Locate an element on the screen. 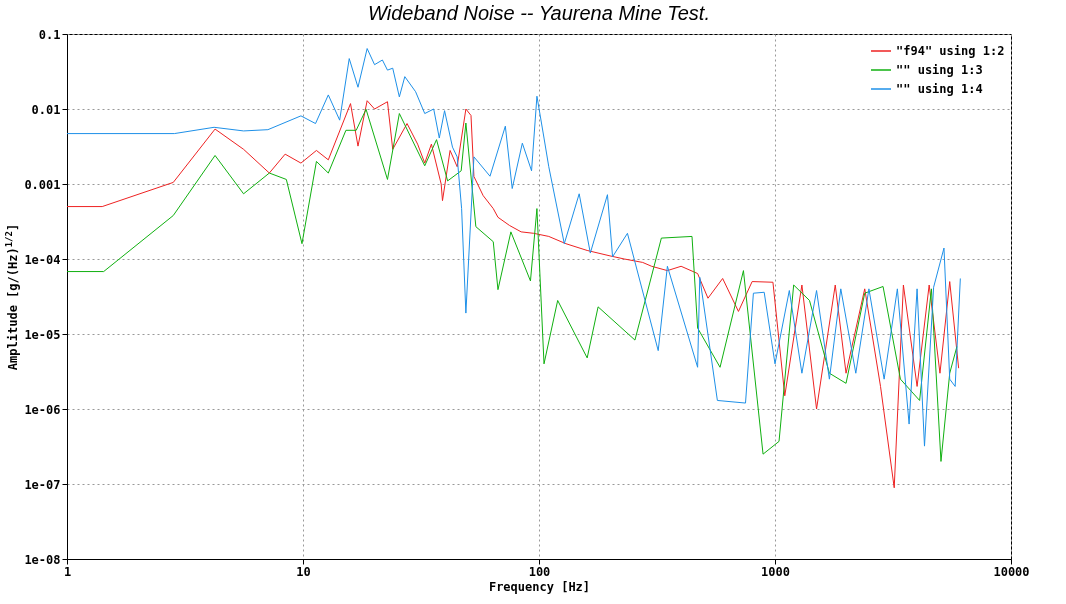 The image size is (1066, 604). x-axis-title: Frequency [Hz] is located at coordinates (539, 586).